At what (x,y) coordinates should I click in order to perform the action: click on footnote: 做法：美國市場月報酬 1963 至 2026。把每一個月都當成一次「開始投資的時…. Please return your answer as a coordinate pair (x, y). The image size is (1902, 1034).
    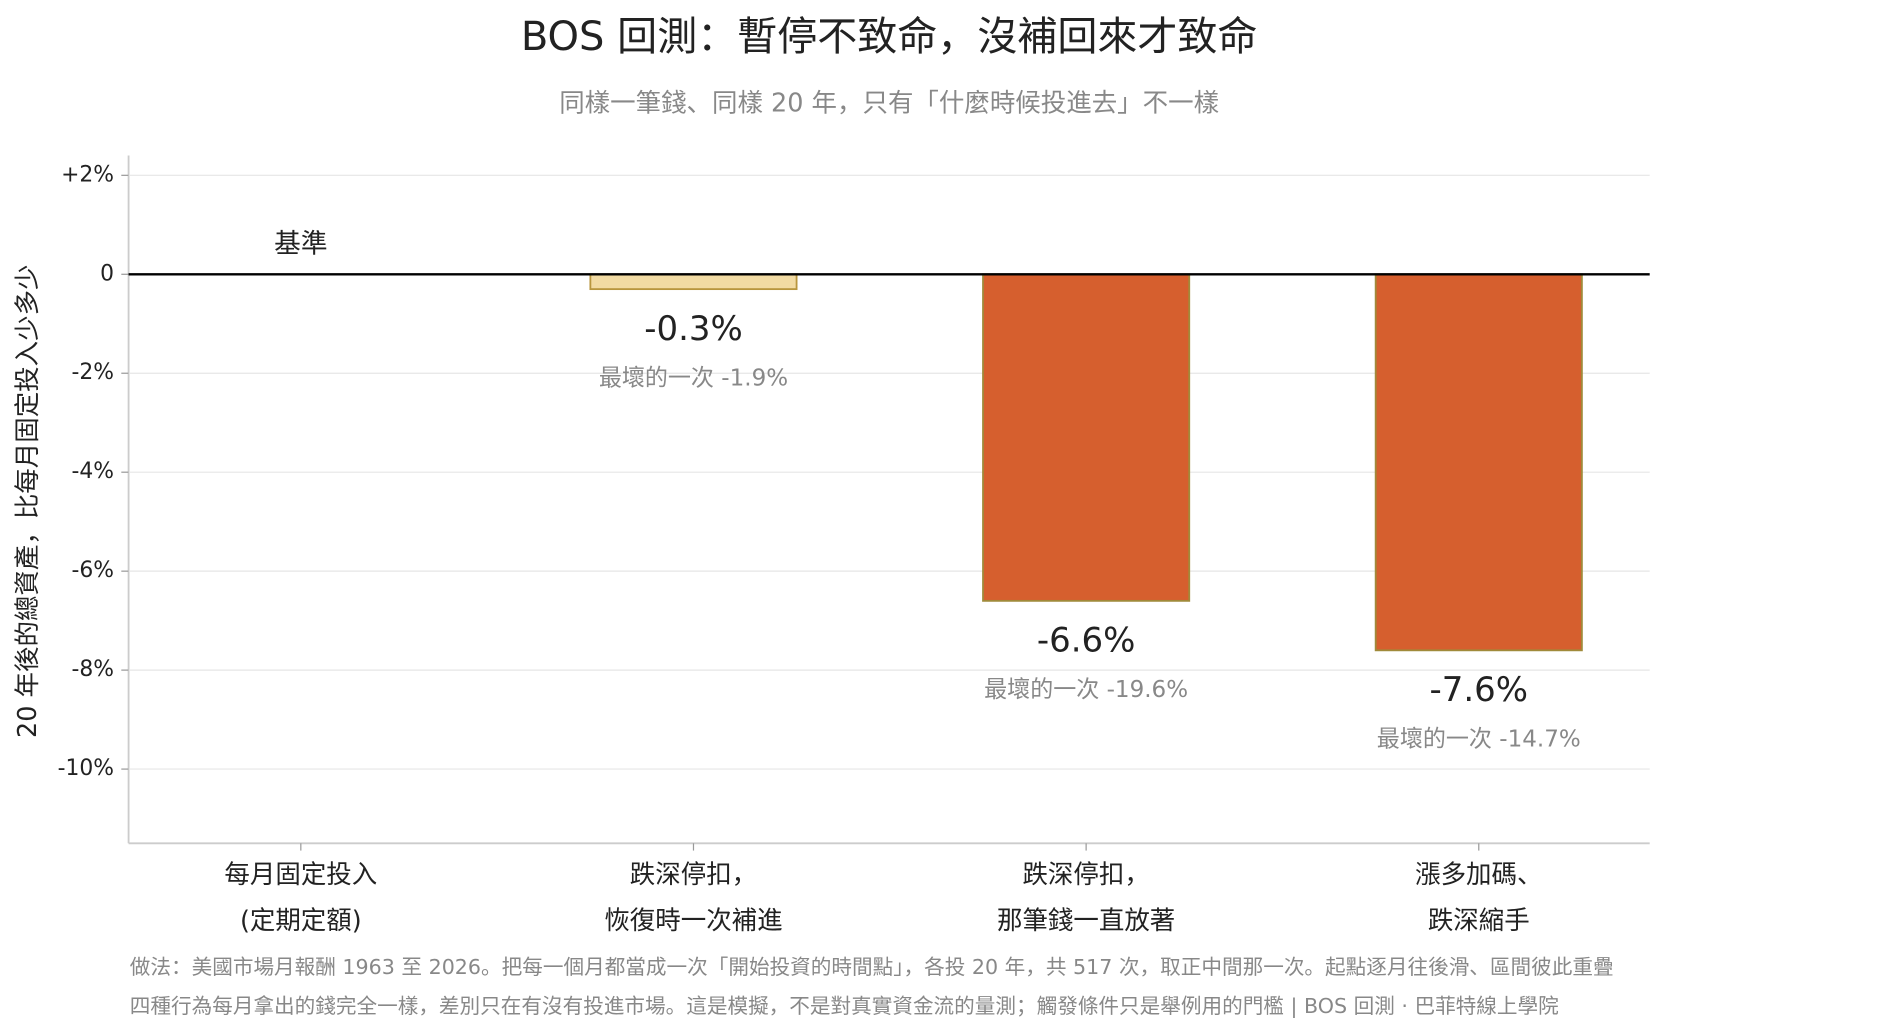
    Looking at the image, I should click on (872, 967).